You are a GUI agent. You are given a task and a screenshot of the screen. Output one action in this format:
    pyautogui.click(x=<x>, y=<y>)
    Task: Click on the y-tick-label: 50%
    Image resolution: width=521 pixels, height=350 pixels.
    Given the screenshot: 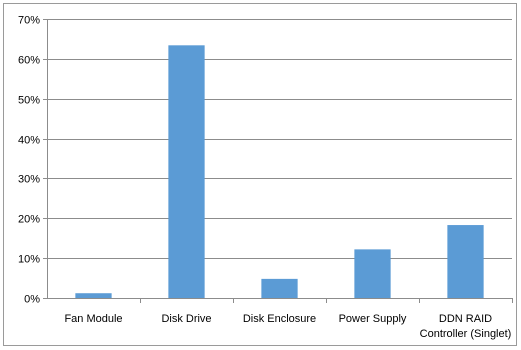 What is the action you would take?
    pyautogui.click(x=29, y=101)
    